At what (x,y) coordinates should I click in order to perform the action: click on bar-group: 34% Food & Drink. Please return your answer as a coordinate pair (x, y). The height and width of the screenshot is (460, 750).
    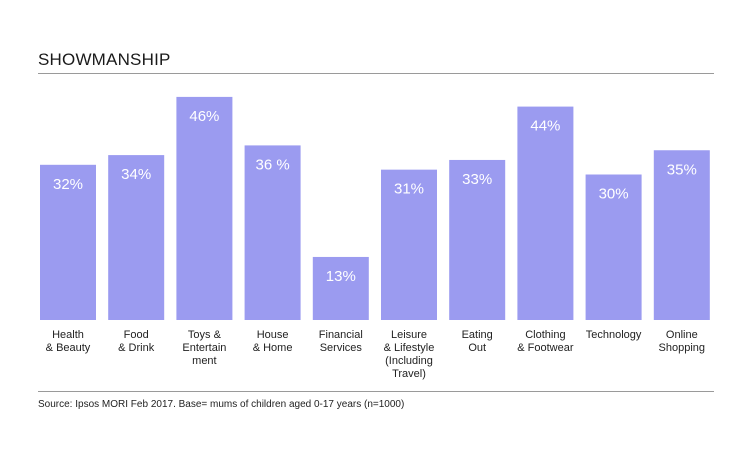
    Looking at the image, I should click on (136, 254).